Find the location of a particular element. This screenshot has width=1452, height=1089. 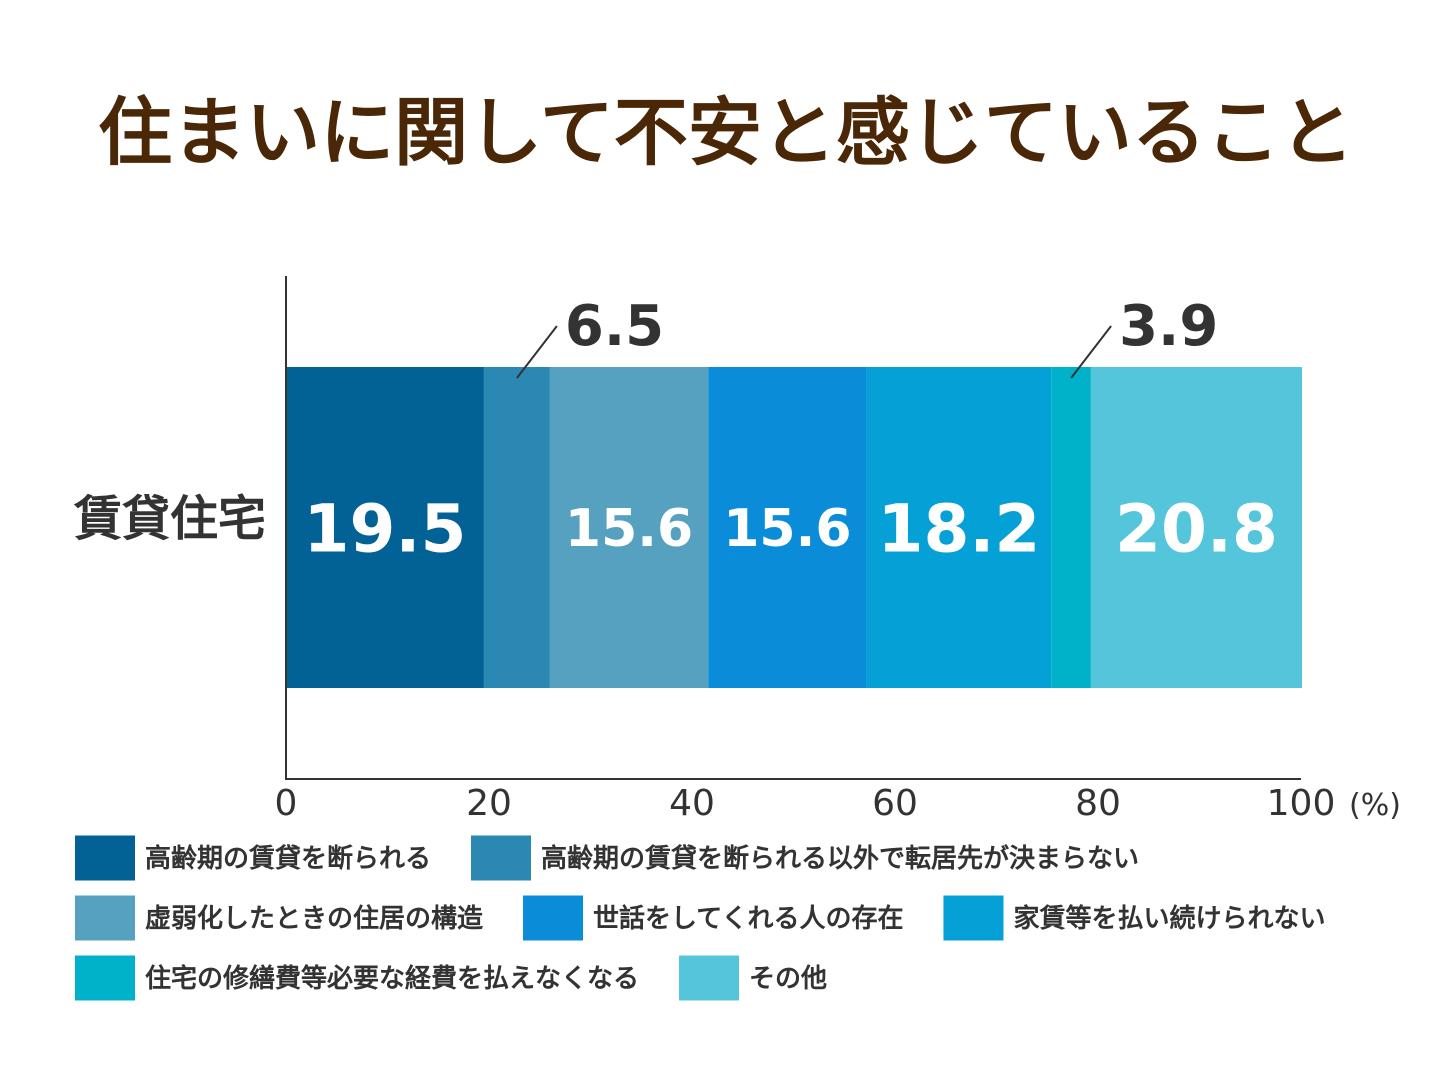

data-label-2: 6.5 is located at coordinates (614, 326).